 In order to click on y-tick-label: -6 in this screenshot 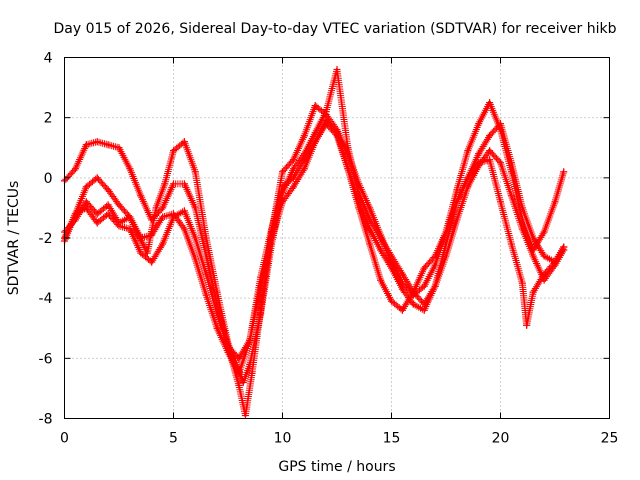, I will do `click(46, 359)`.